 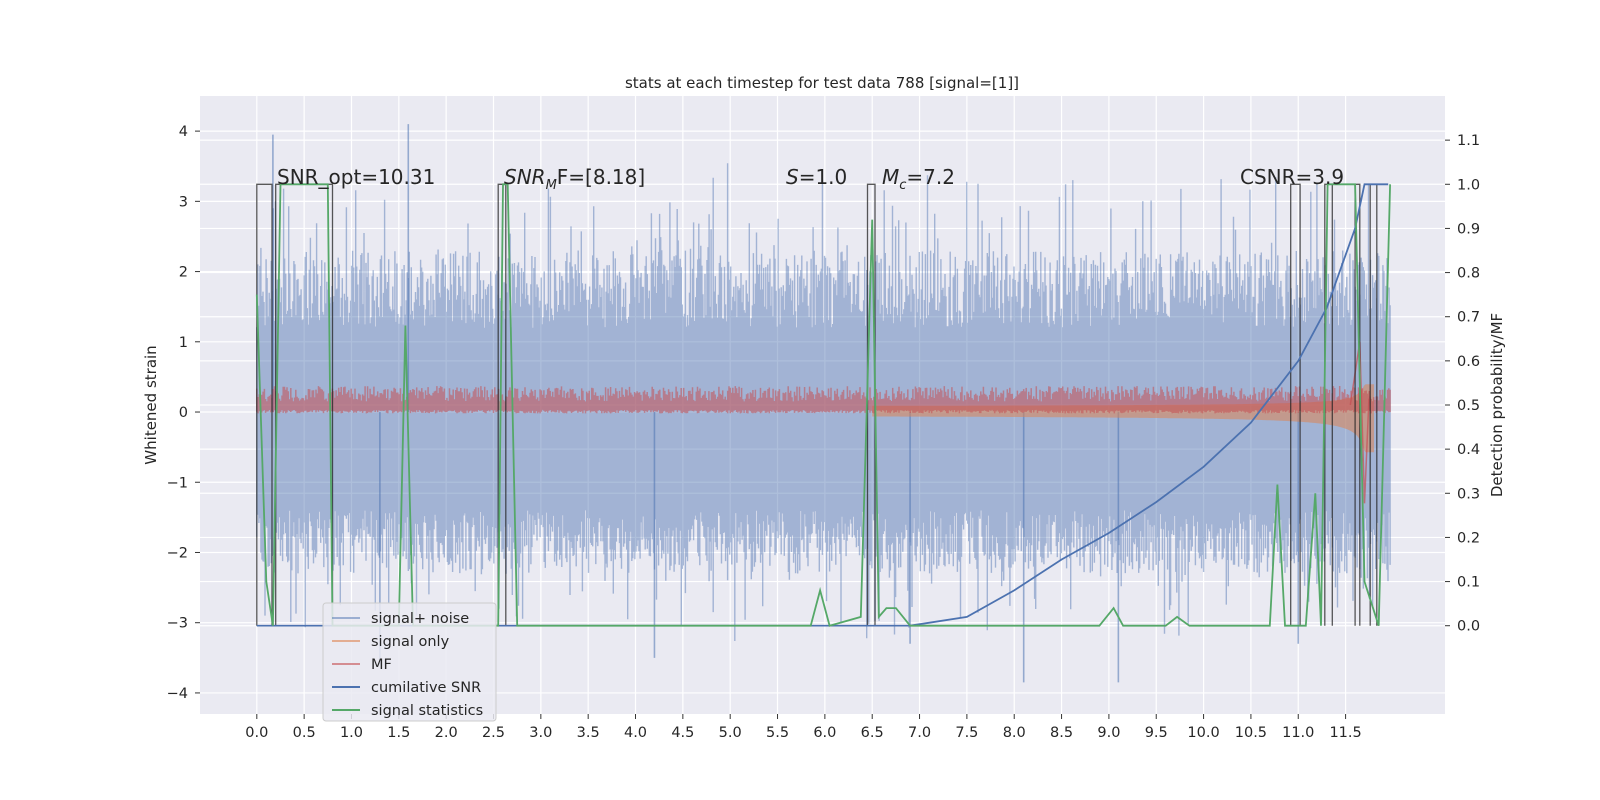 I want to click on signal-only-series, so click(x=1123, y=418).